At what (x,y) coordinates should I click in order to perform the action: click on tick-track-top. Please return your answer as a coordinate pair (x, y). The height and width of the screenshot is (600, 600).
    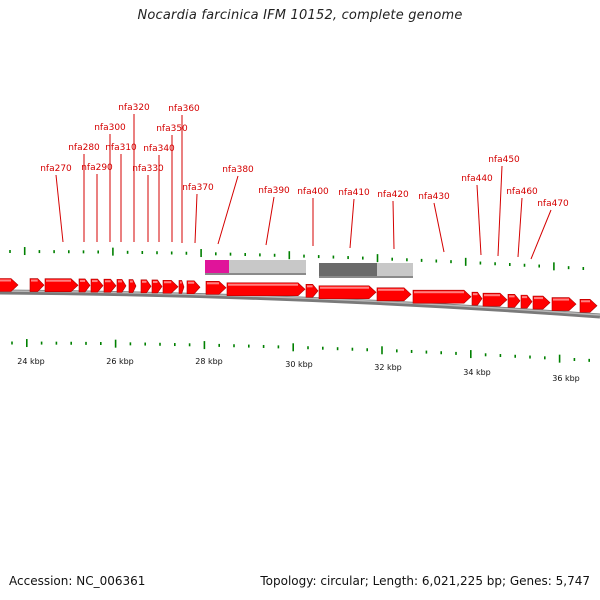
    Looking at the image, I should click on (297, 259).